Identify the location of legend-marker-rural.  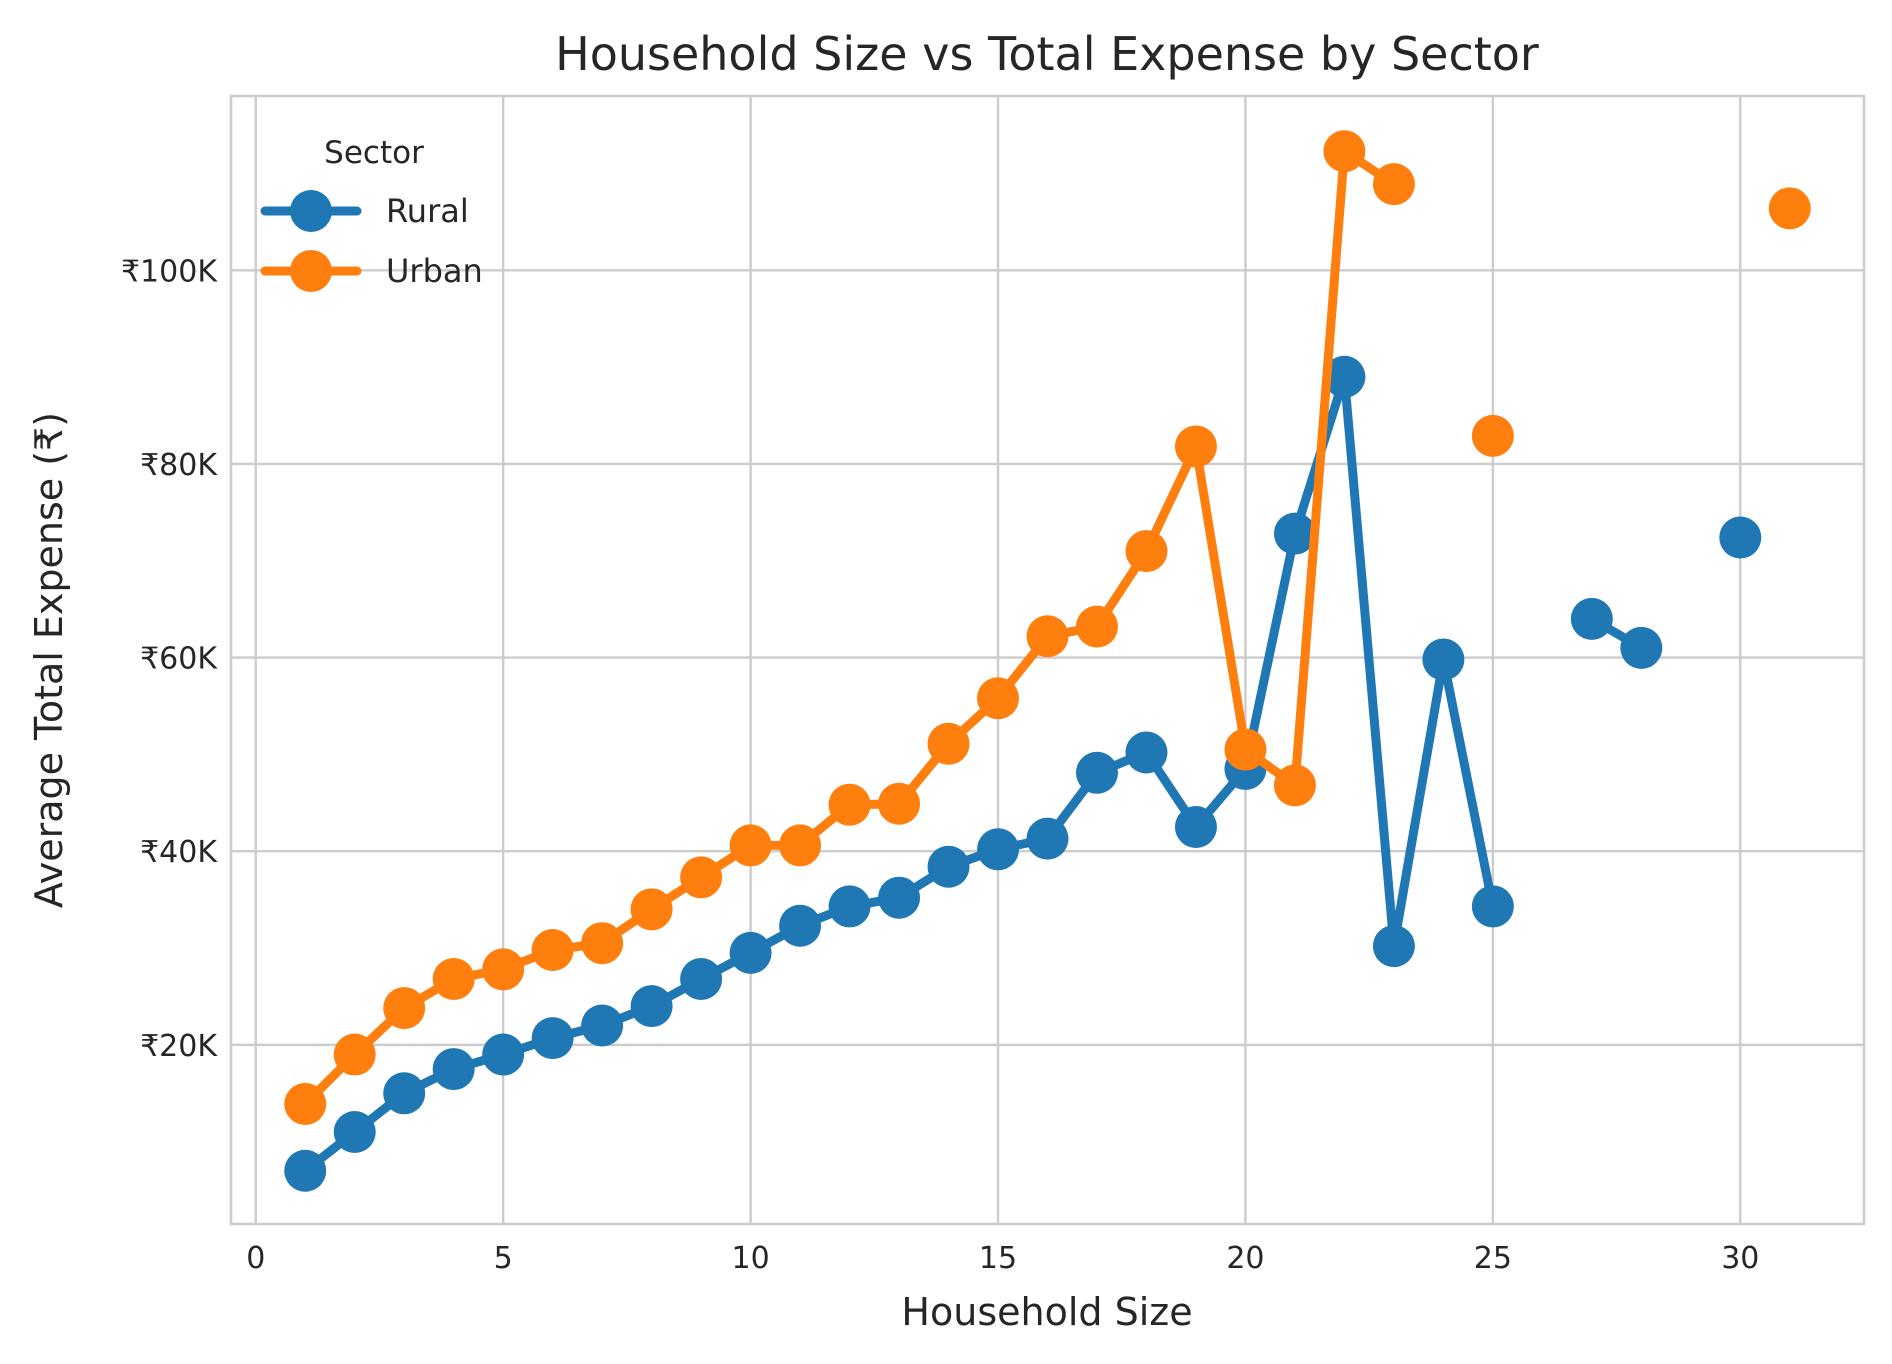
(311, 211).